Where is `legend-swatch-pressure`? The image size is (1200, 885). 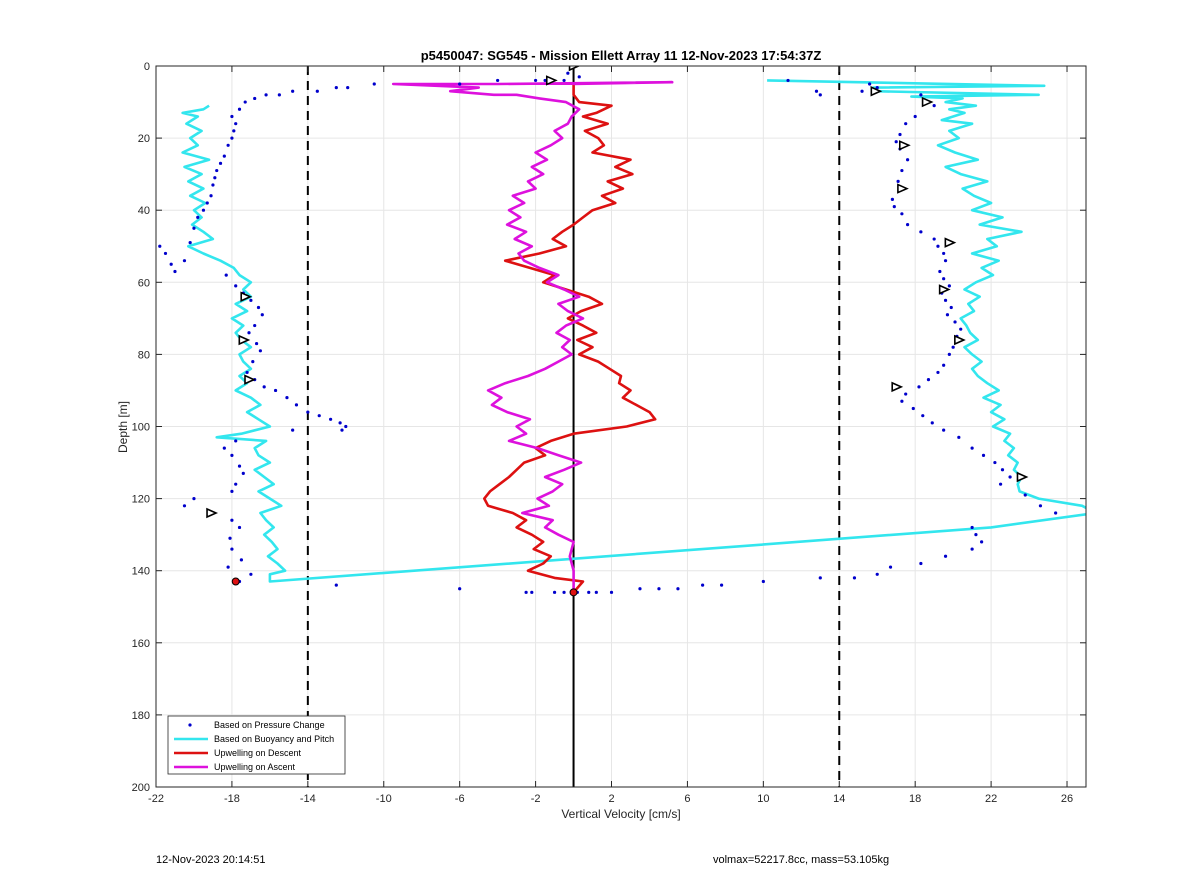
legend-swatch-pressure is located at coordinates (190, 725).